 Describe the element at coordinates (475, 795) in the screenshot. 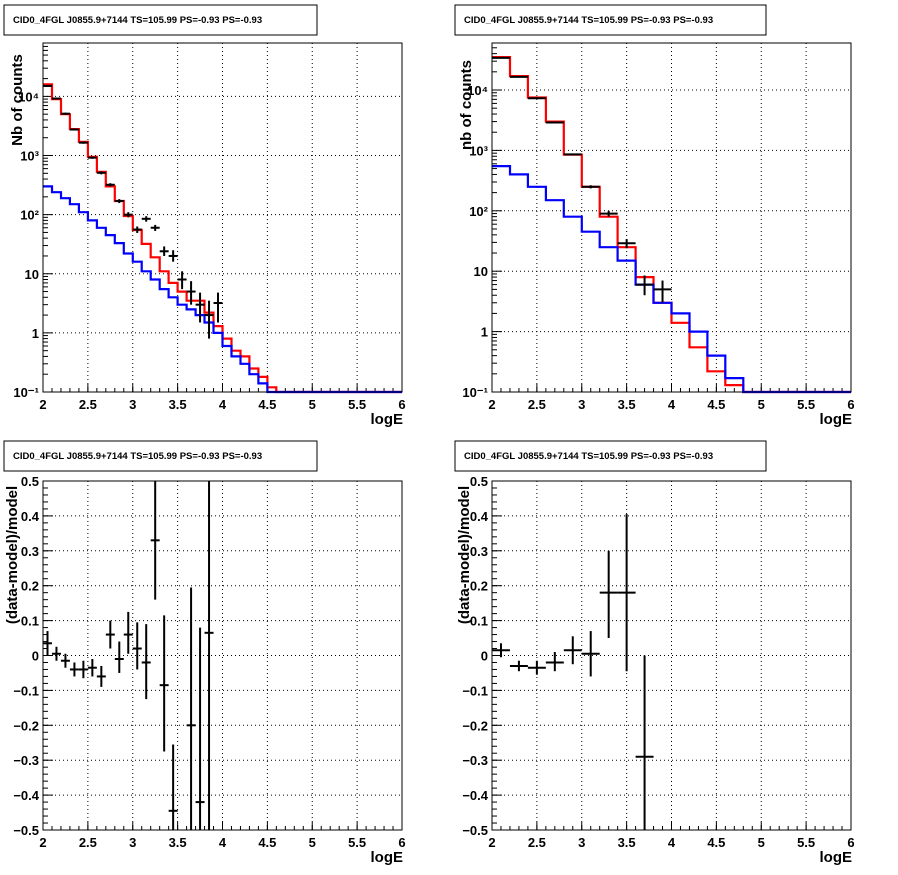

I see `y-tick-label: −0.4` at that location.